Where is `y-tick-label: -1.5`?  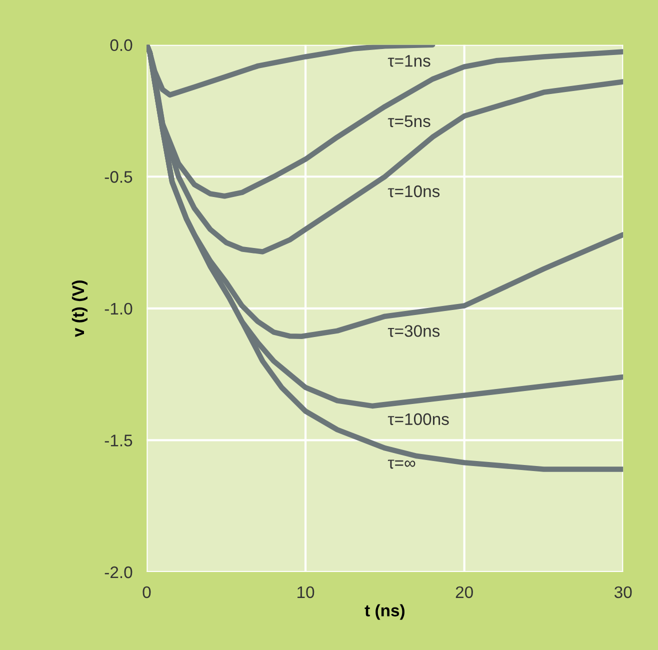 y-tick-label: -1.5 is located at coordinates (118, 440).